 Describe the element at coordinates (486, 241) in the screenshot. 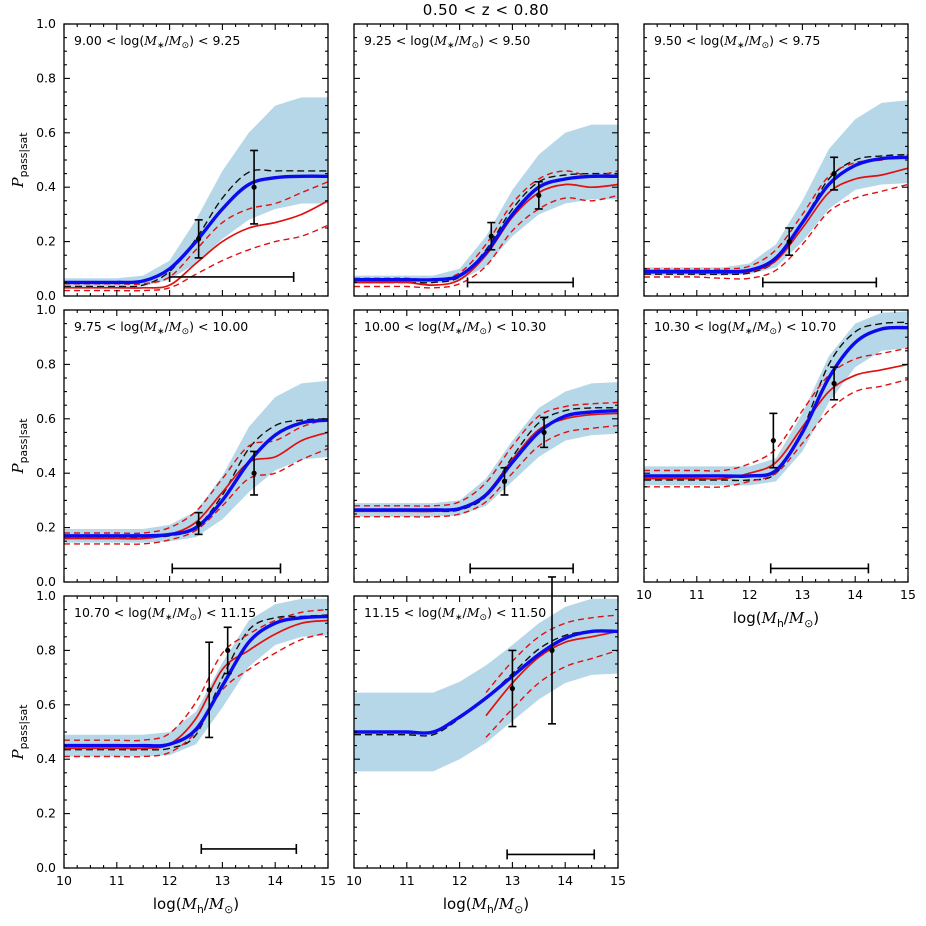

I see `panel-2-red-dashed-lower-line` at that location.